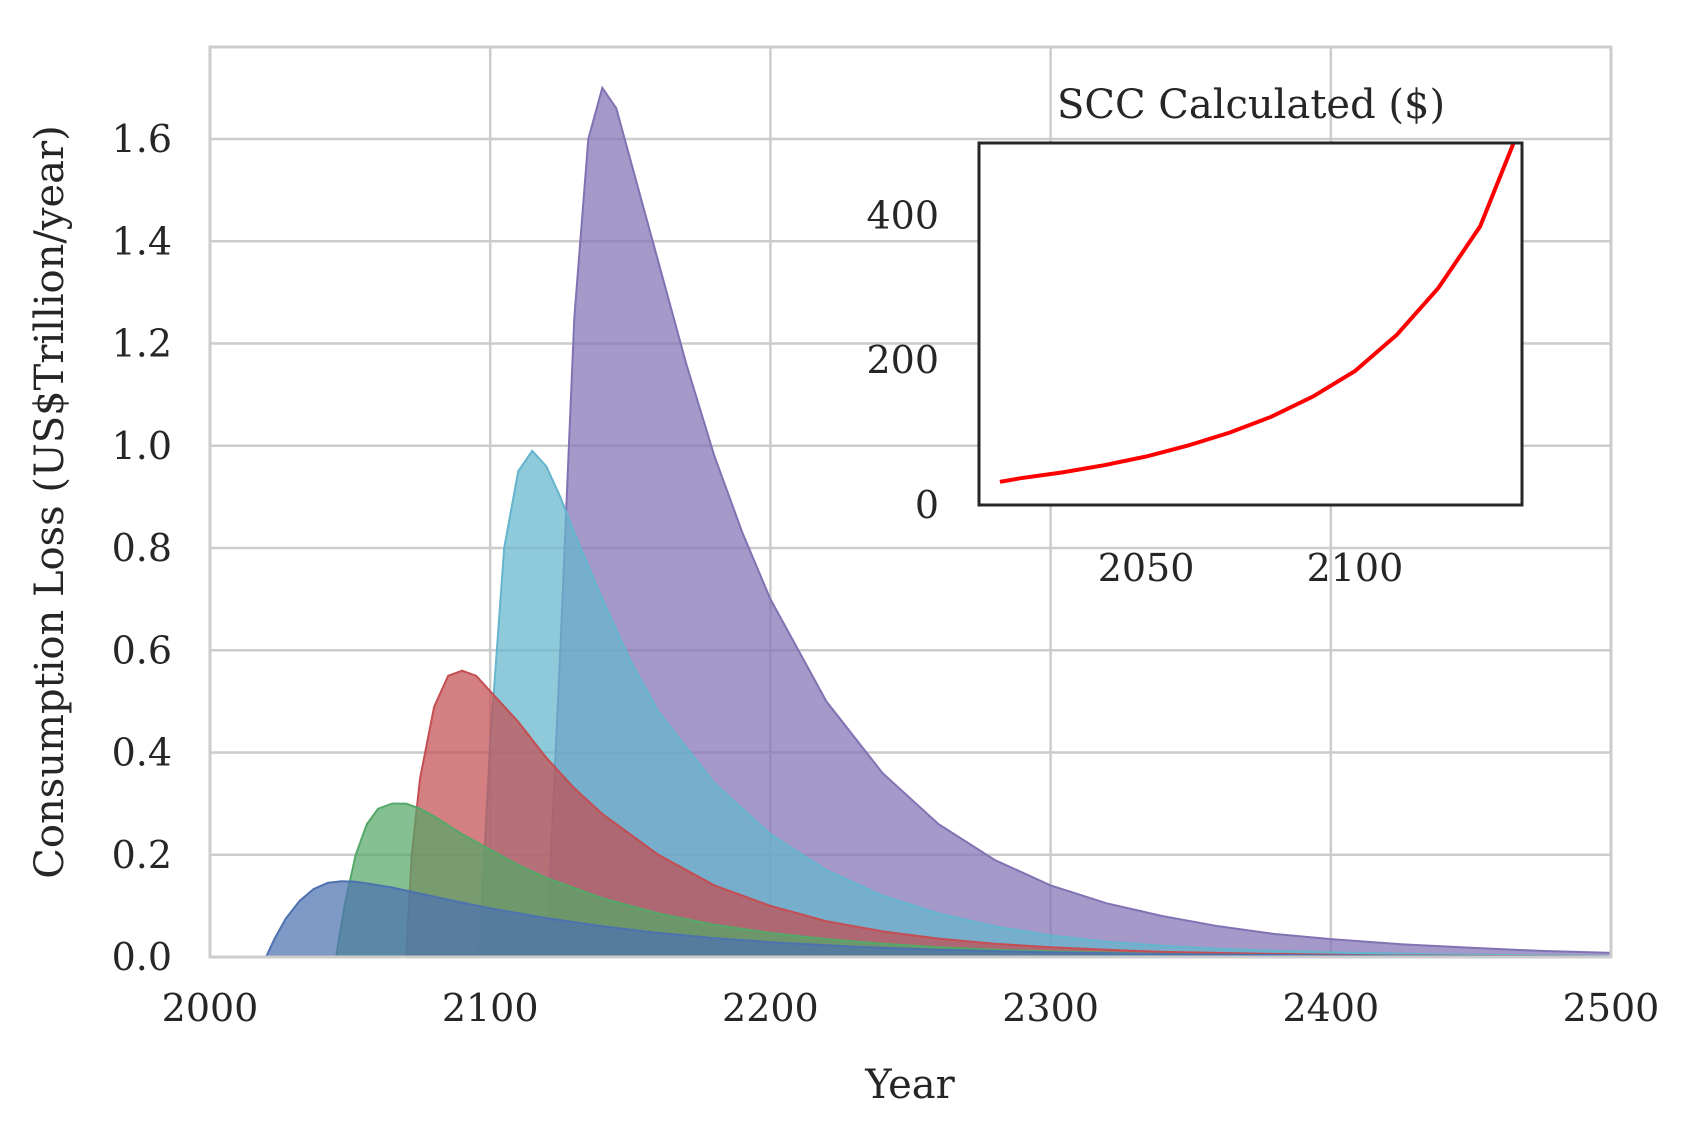  Describe the element at coordinates (142, 957) in the screenshot. I see `main-y-tick-label: 0.0` at that location.